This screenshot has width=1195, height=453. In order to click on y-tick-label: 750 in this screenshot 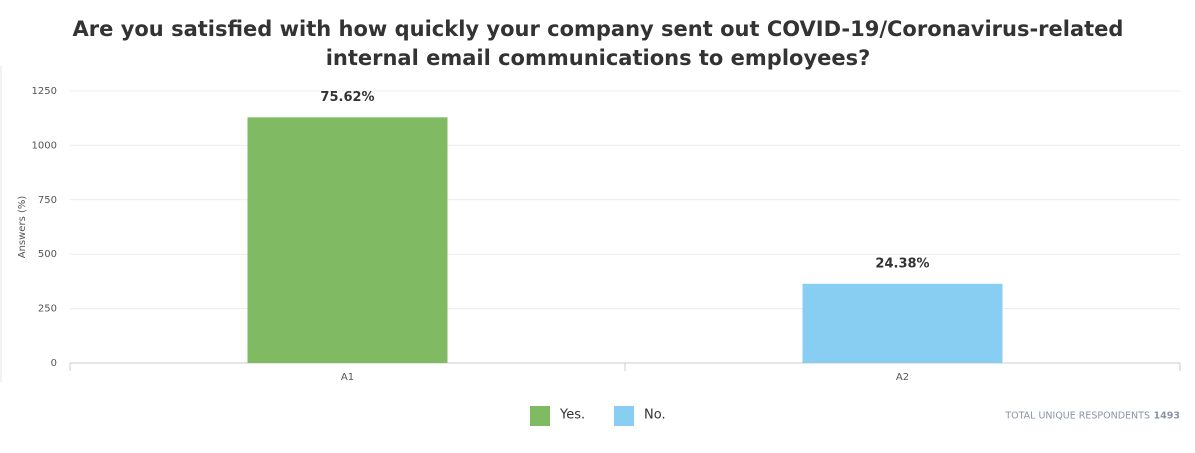, I will do `click(47, 200)`.